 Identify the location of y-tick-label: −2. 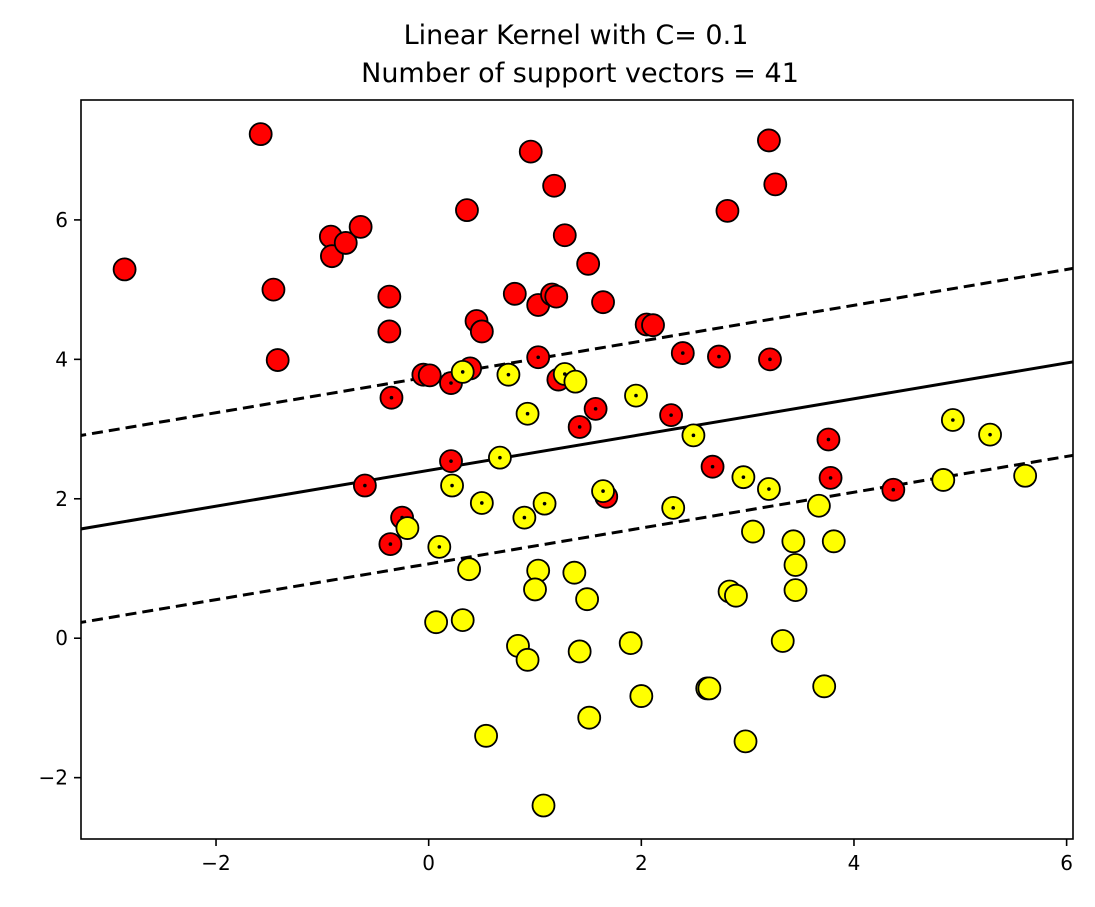
(53, 778).